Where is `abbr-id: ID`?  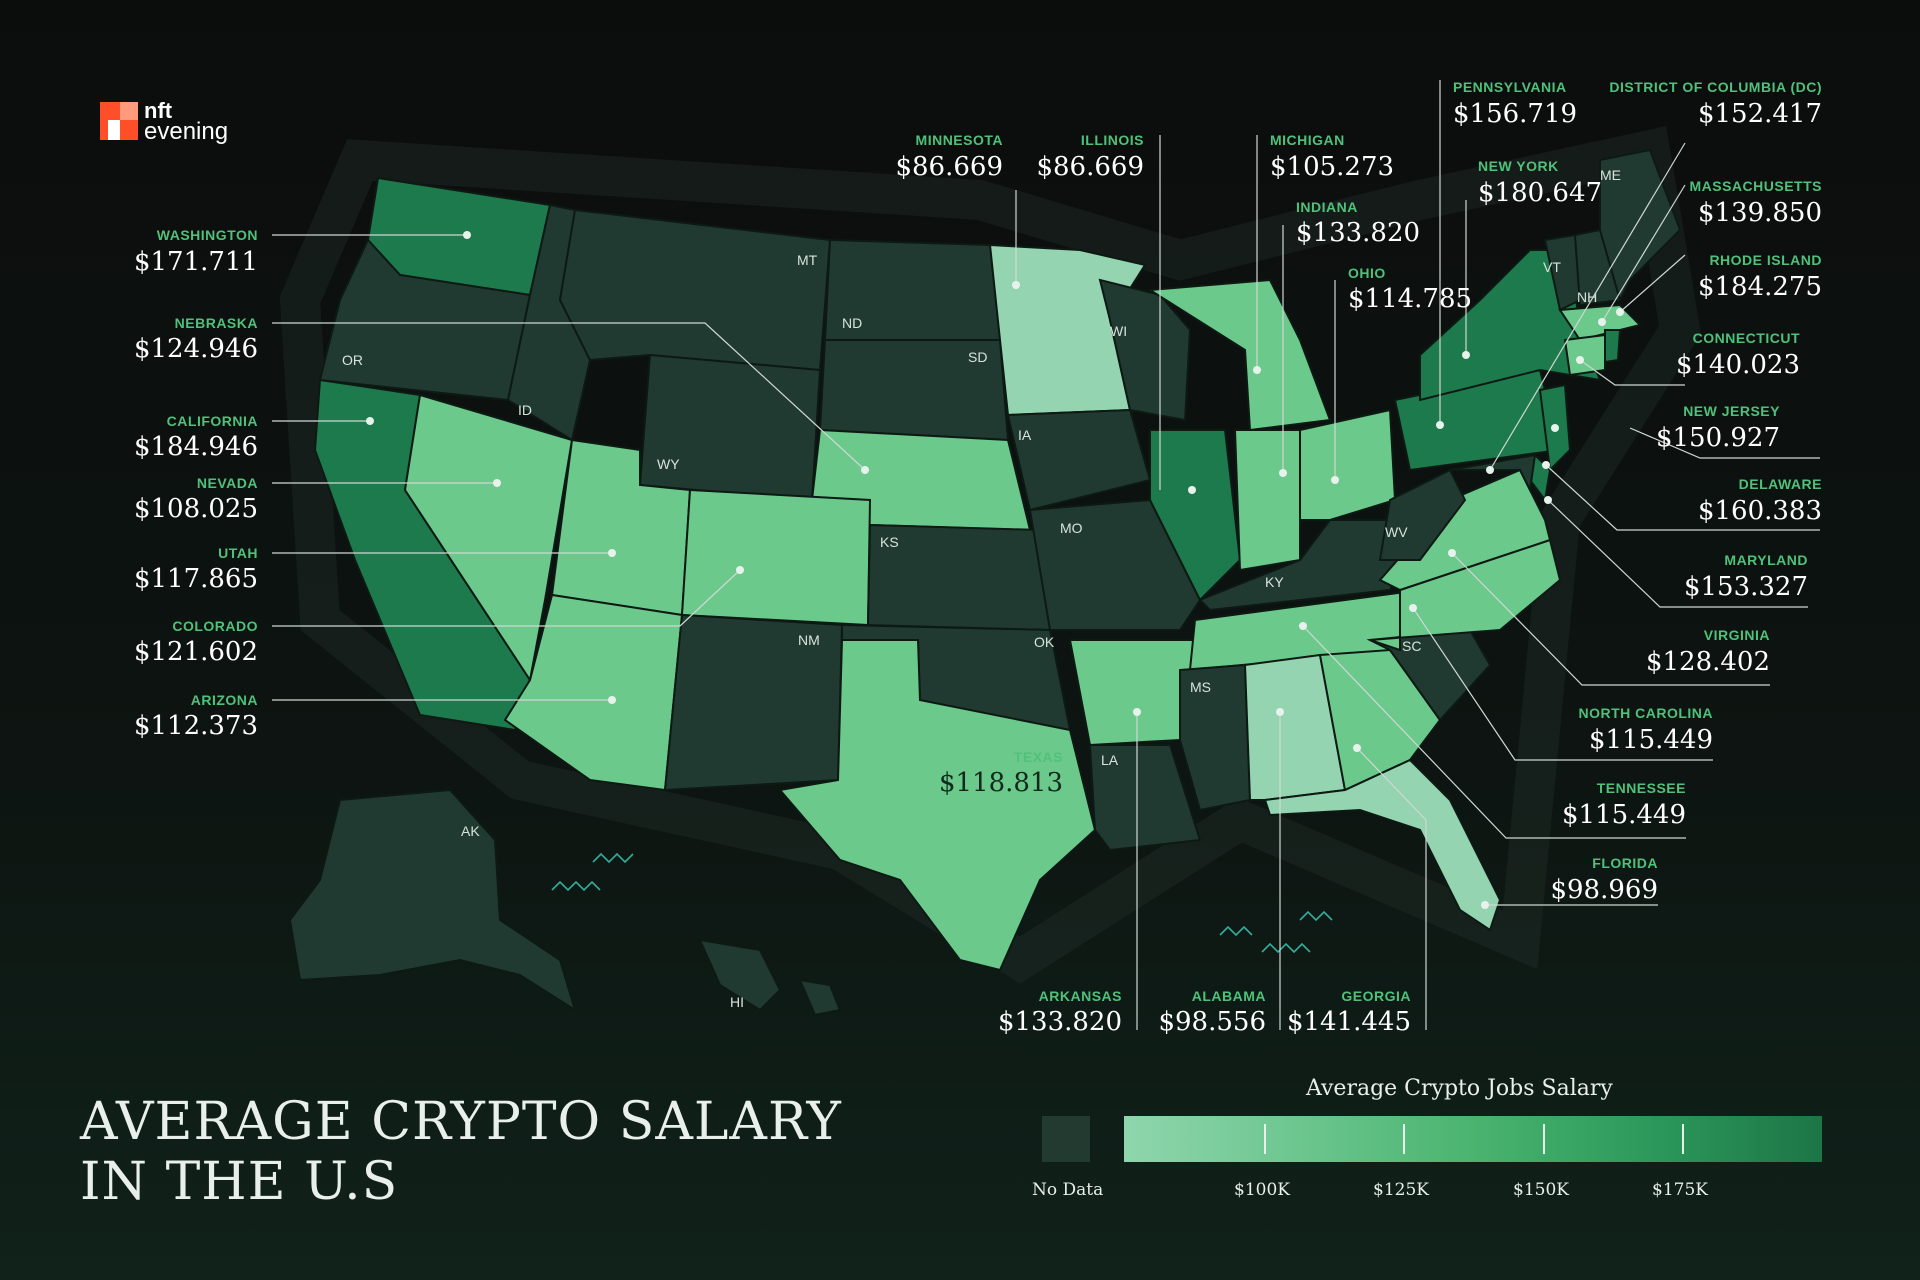 abbr-id: ID is located at coordinates (525, 410).